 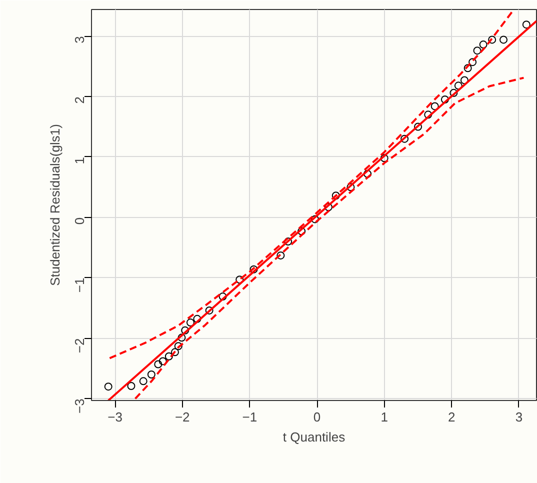 What do you see at coordinates (79, 285) in the screenshot?
I see `y-tick-label: −1` at bounding box center [79, 285].